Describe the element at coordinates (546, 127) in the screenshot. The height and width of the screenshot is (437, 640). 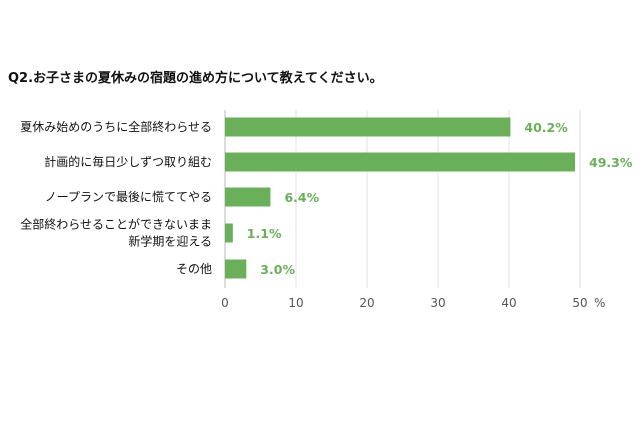
I see `data-label: 40.2%` at that location.